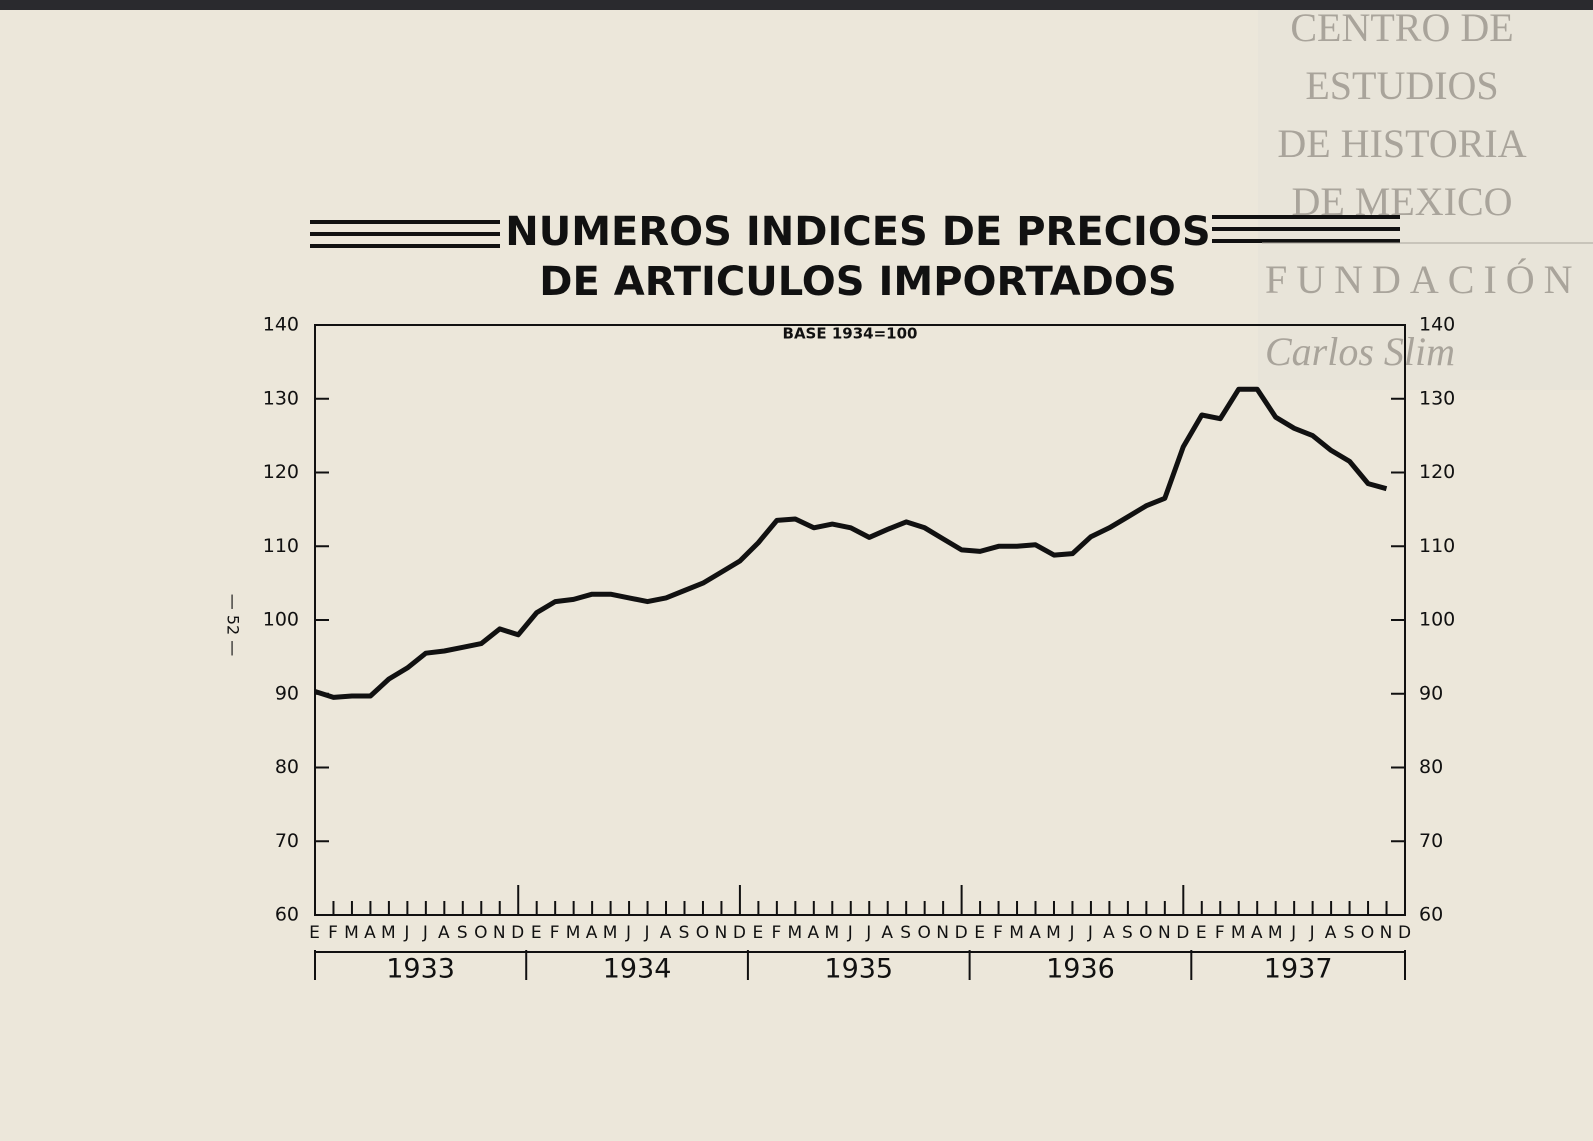 The height and width of the screenshot is (1141, 1593). I want to click on y-tick-label: 130, so click(281, 398).